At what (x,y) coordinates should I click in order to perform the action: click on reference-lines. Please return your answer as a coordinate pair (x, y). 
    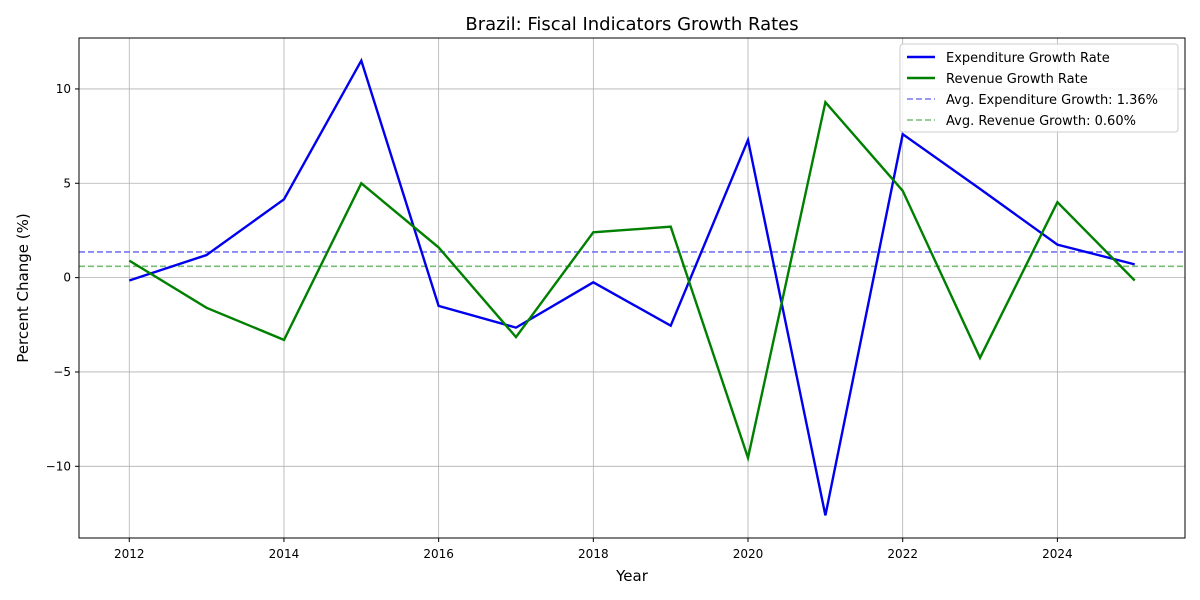
    Looking at the image, I should click on (632, 259).